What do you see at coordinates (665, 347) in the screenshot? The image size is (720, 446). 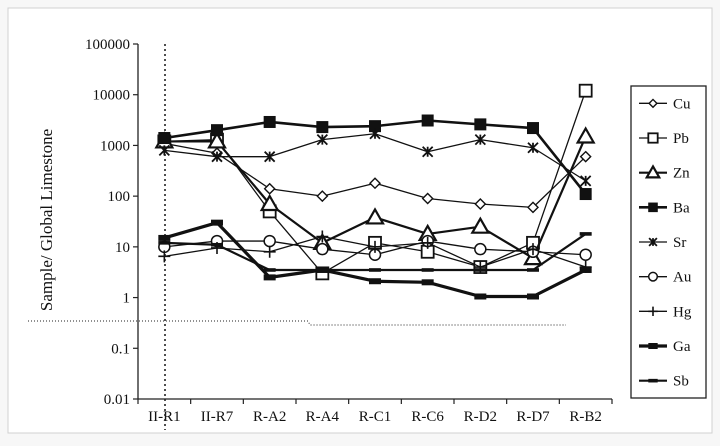 I see `legend-entry-ga: Ga` at bounding box center [665, 347].